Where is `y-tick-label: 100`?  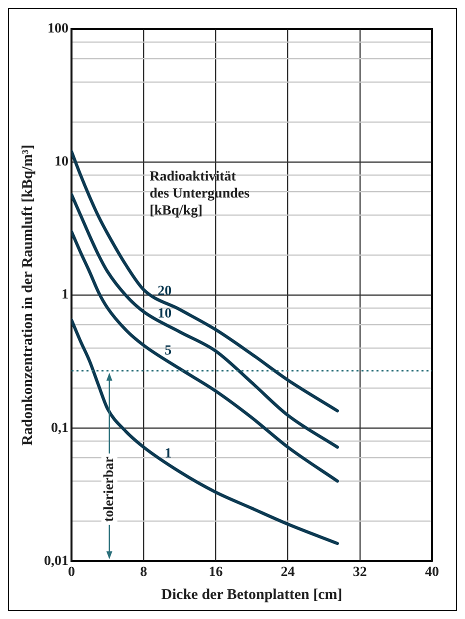 y-tick-label: 100 is located at coordinates (58, 29).